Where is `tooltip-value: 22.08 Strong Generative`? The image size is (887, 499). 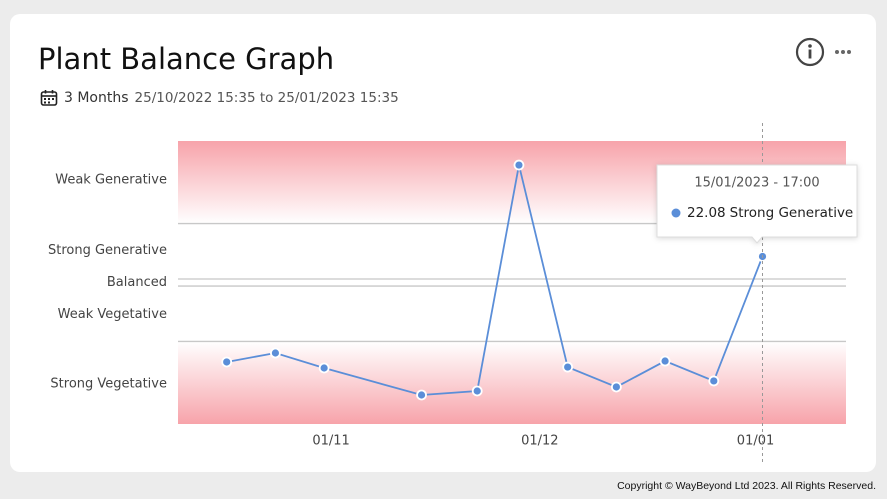
tooltip-value: 22.08 Strong Generative is located at coordinates (770, 213).